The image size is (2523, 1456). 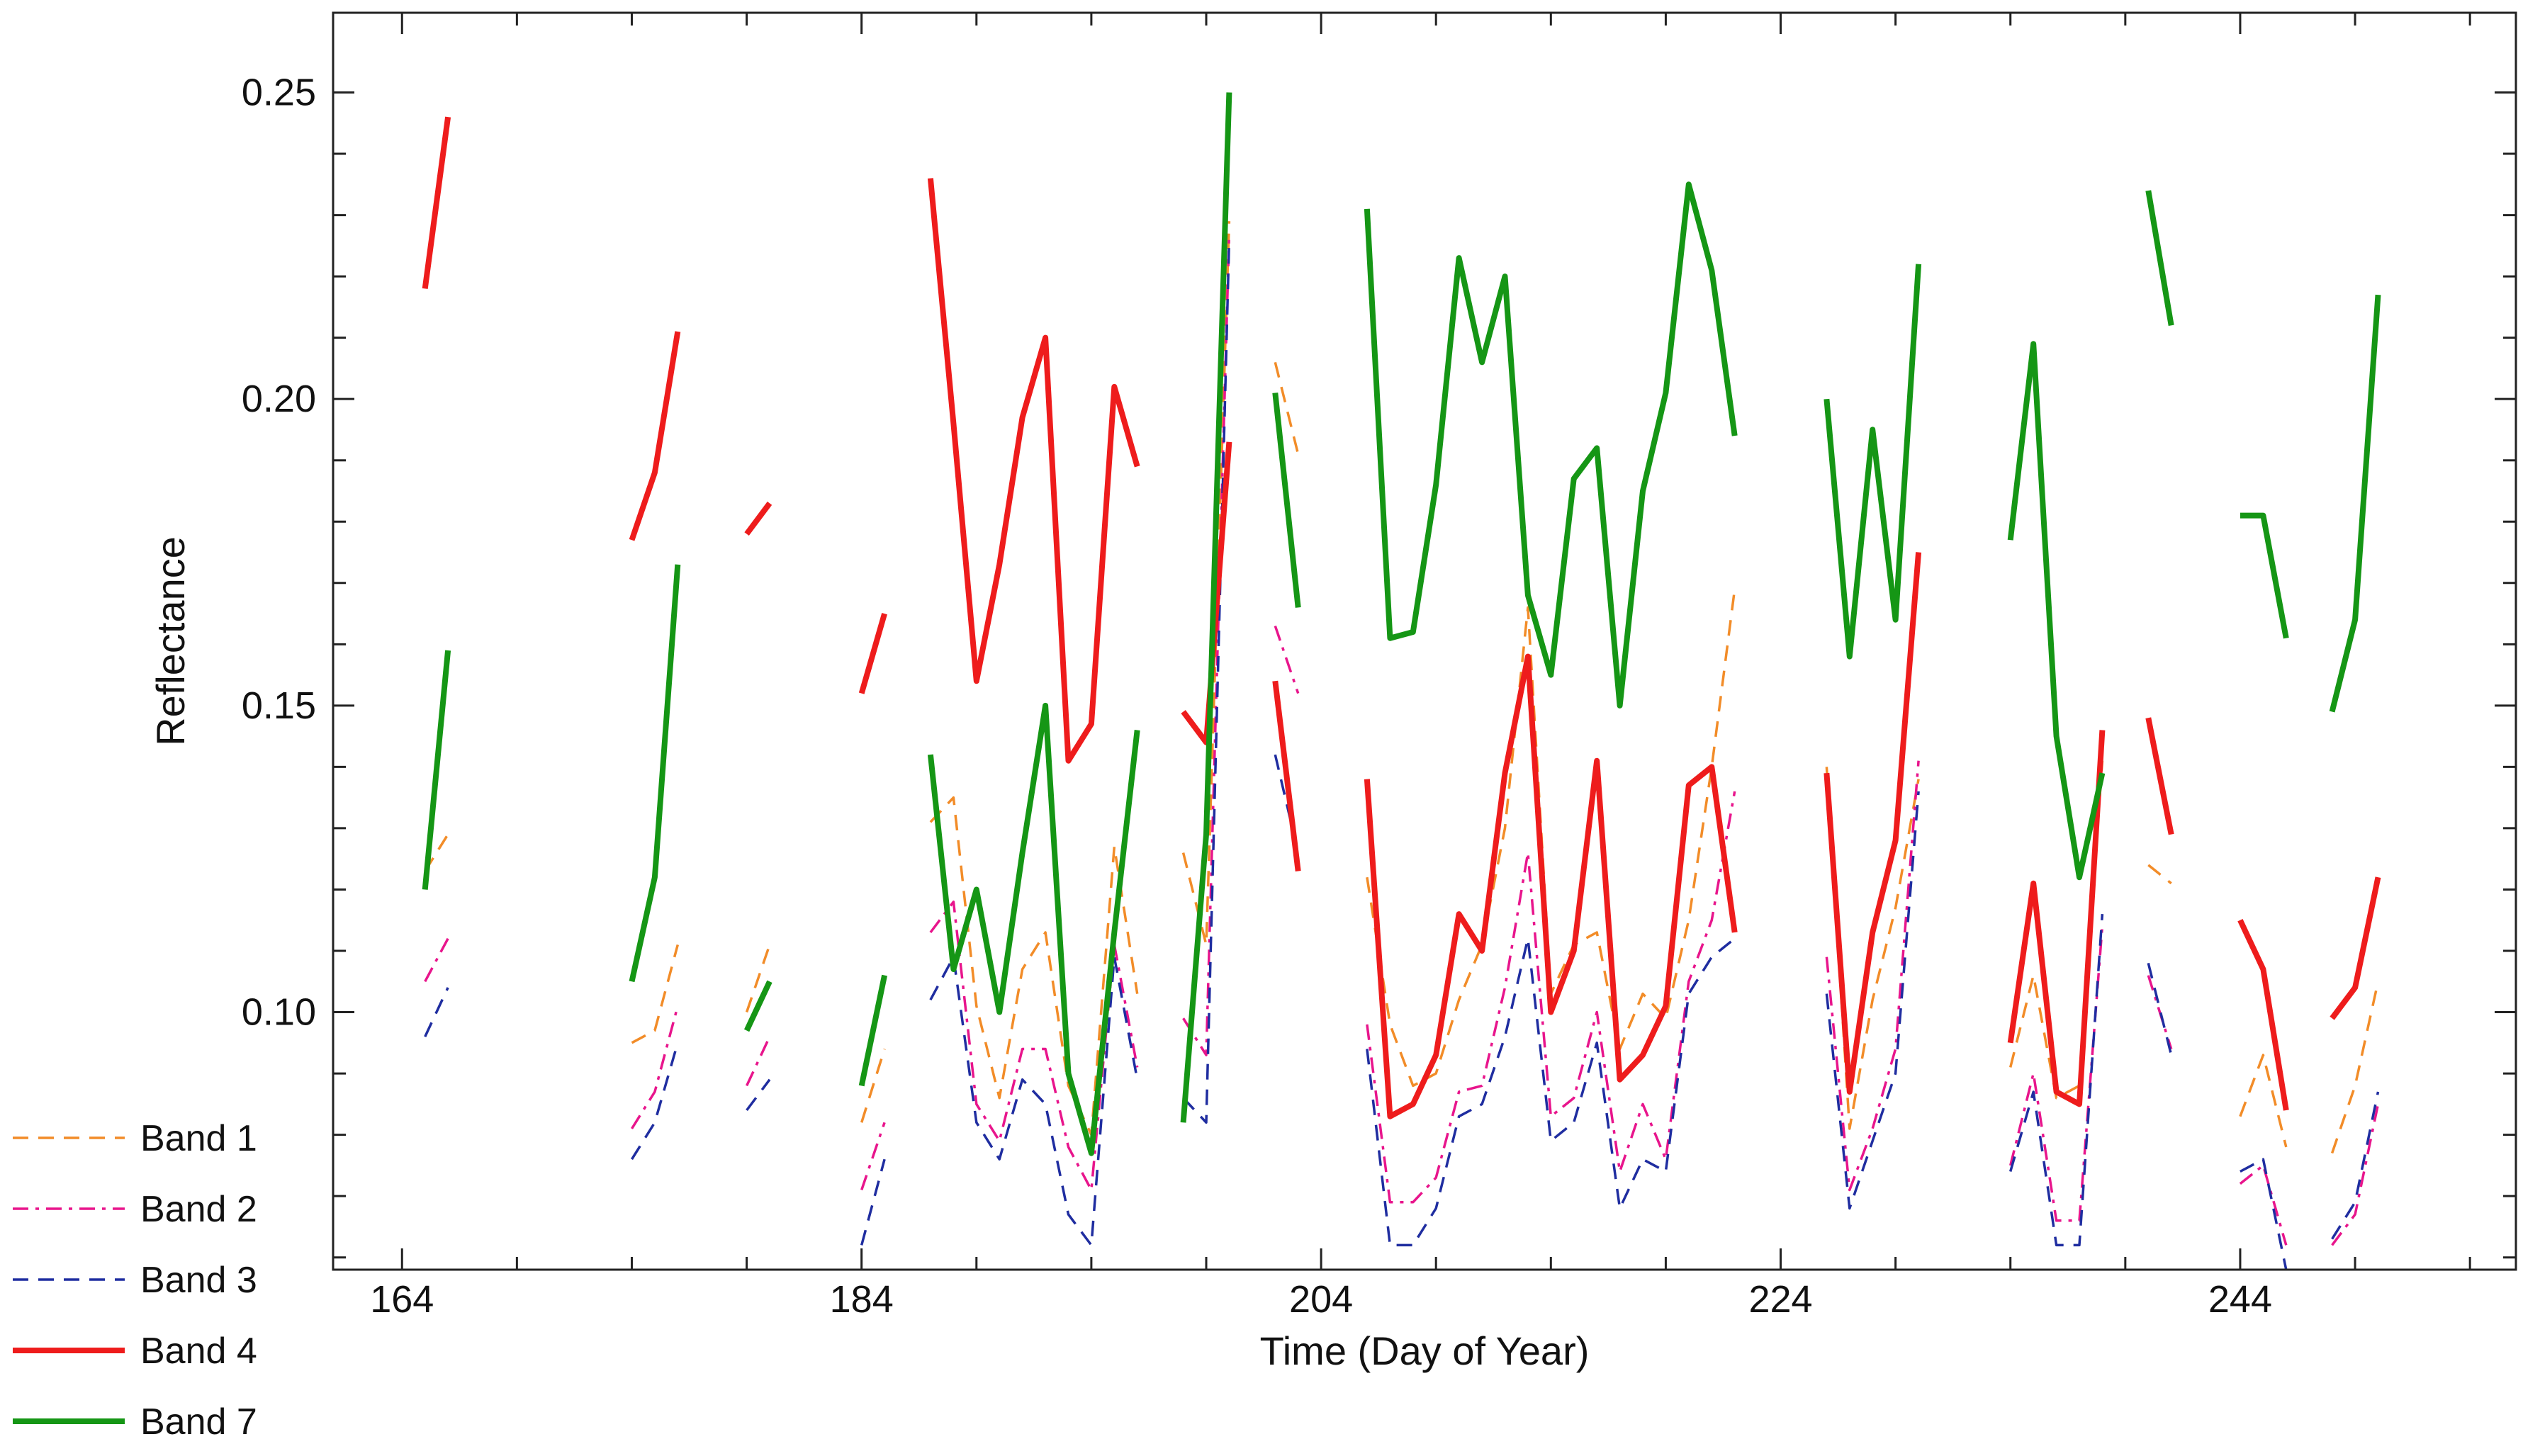 I want to click on legend-label: Band 1, so click(x=198, y=1138).